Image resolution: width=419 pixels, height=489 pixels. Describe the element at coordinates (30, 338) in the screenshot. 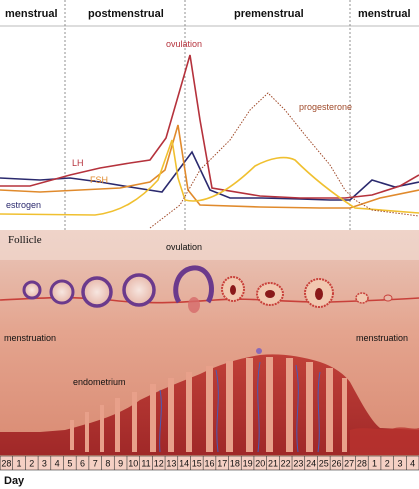

I see `menstruation-left-label: menstruation` at that location.